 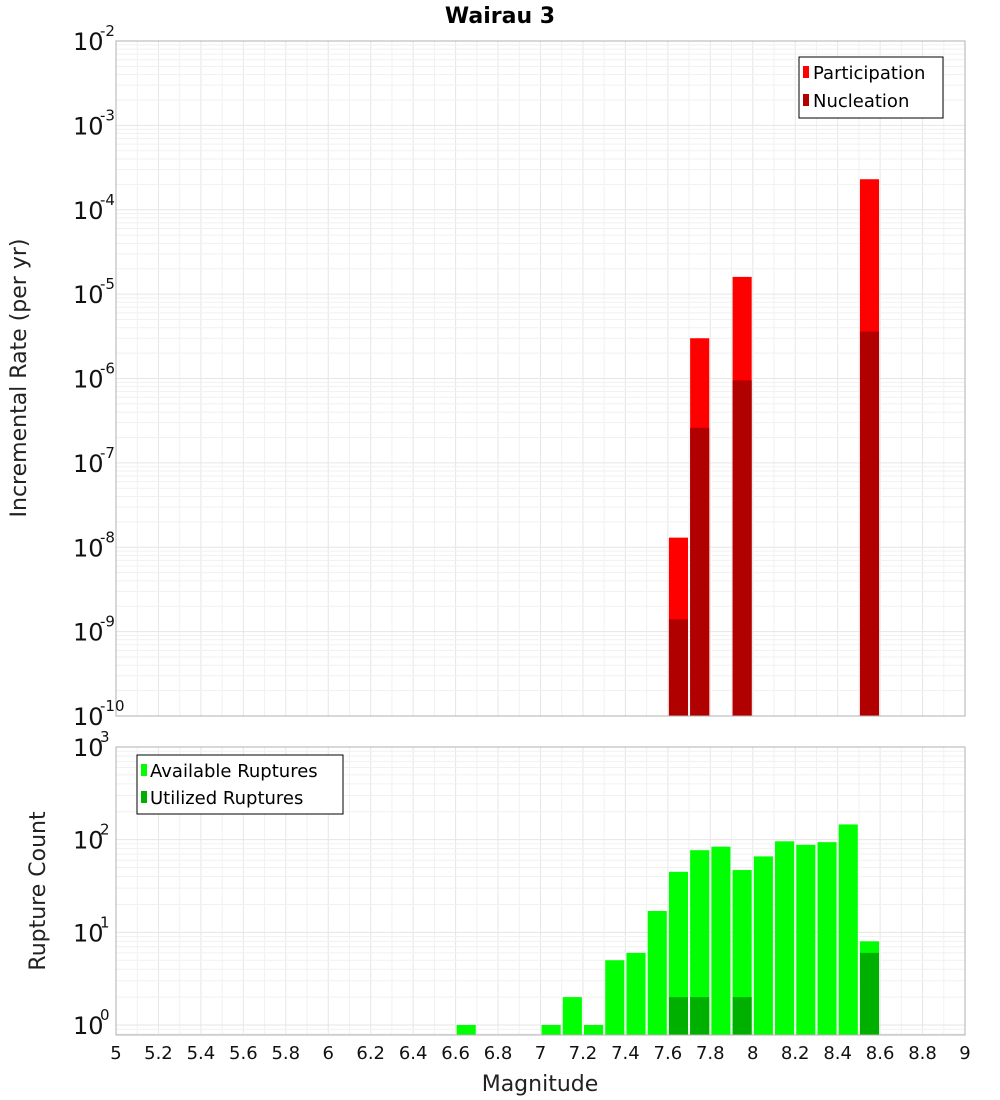 I want to click on rate-y-tick-exp--10: -10, so click(x=112, y=706).